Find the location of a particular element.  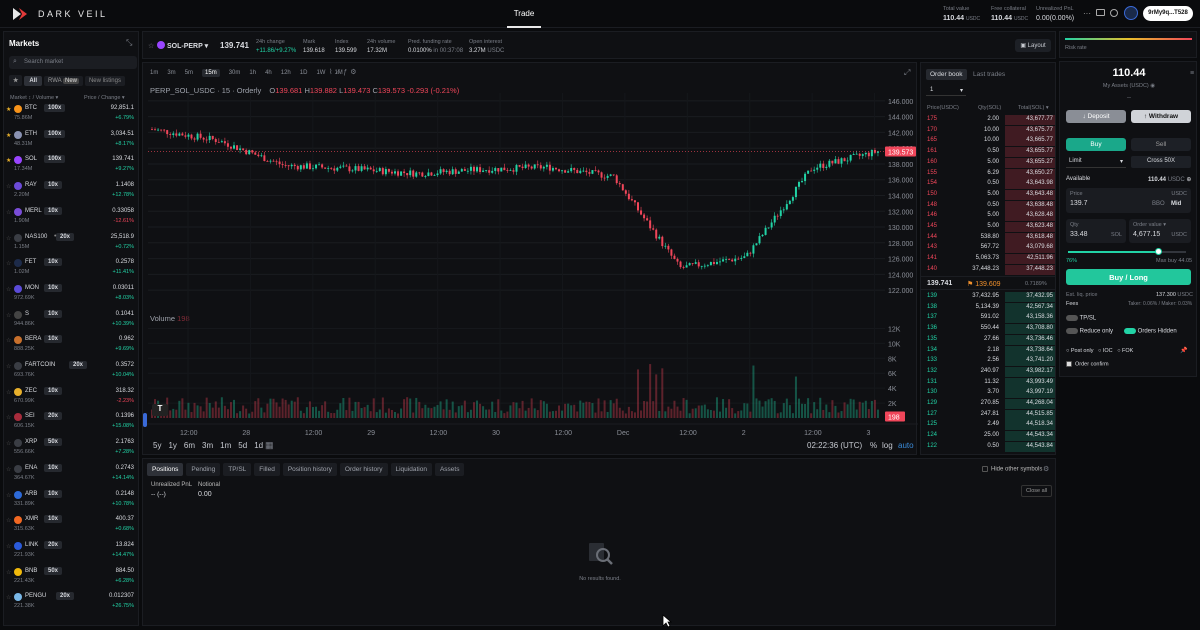

timeframe-1D: 1D is located at coordinates (303, 73).